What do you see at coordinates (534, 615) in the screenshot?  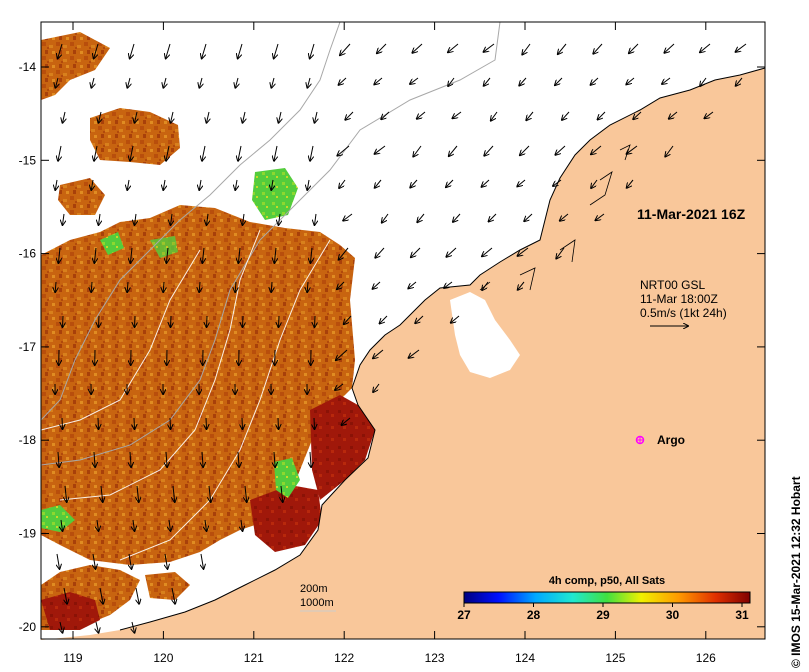 I see `colorbar-tick-label: 28` at bounding box center [534, 615].